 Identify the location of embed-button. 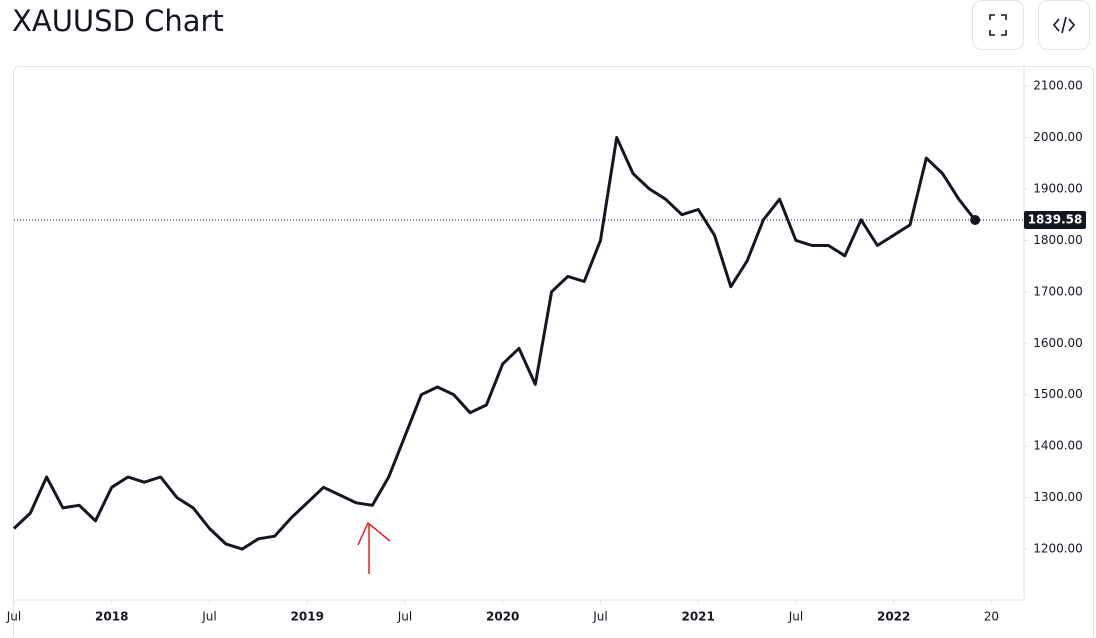
(1064, 25).